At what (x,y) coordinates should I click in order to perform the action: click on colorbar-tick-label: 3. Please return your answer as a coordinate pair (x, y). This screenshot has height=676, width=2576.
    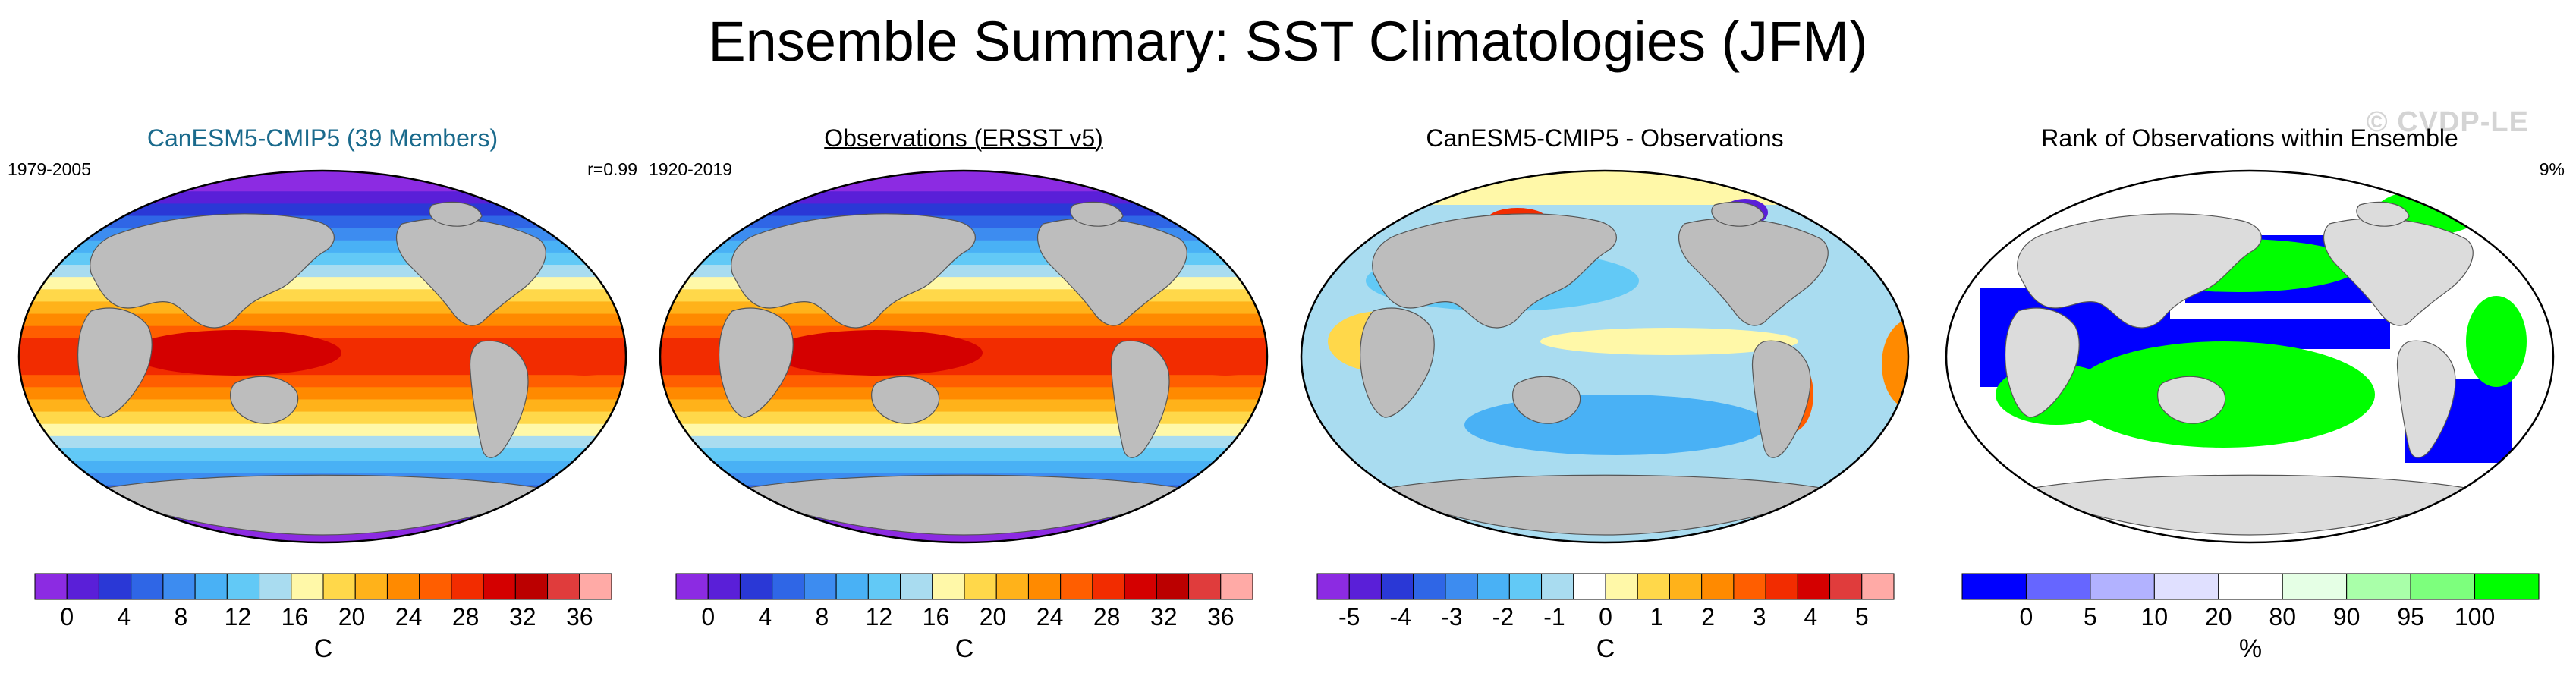
    Looking at the image, I should click on (1759, 616).